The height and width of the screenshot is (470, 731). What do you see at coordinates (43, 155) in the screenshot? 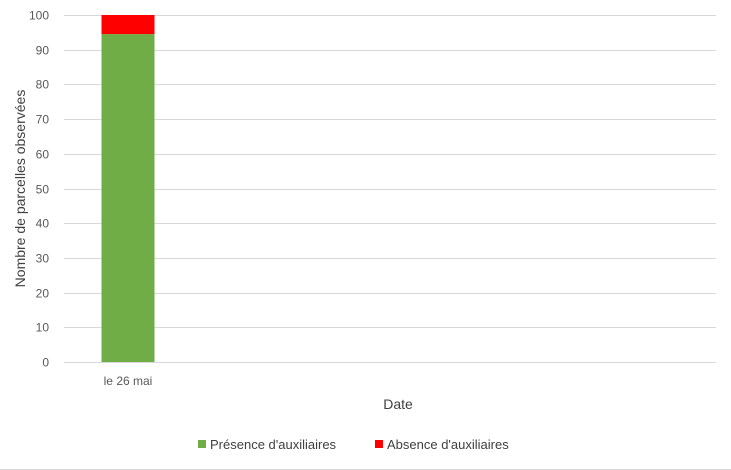
I see `y-tick-label: 60` at bounding box center [43, 155].